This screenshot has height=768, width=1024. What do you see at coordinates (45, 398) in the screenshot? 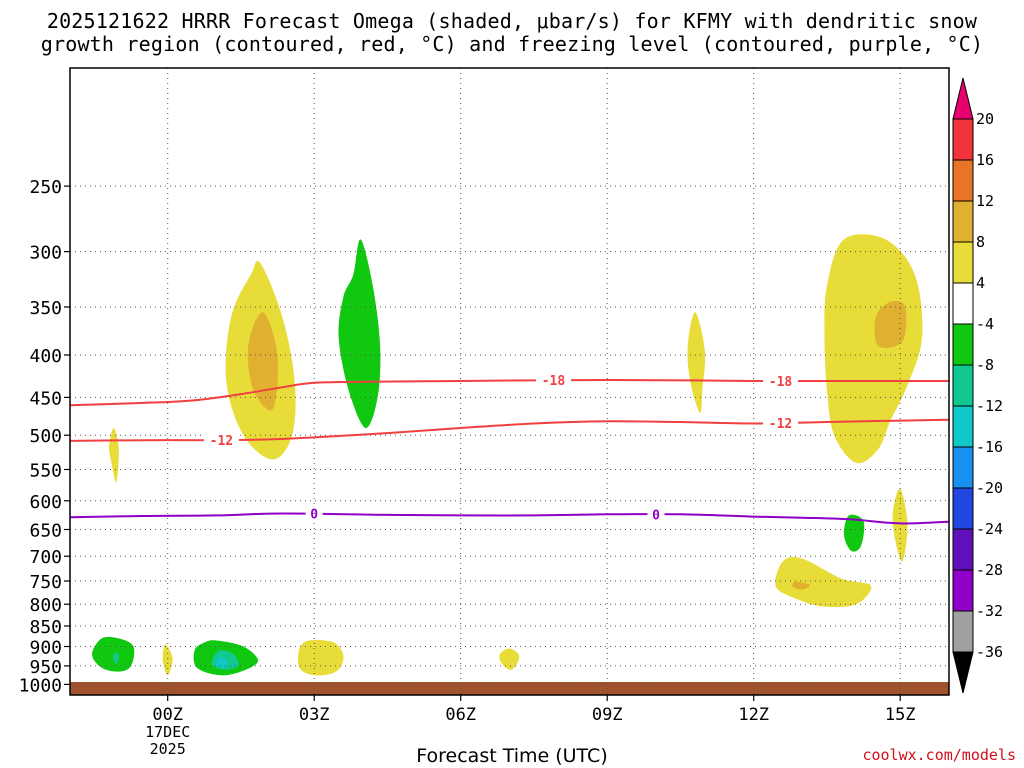
I see `y-tick-label: 450` at bounding box center [45, 398].